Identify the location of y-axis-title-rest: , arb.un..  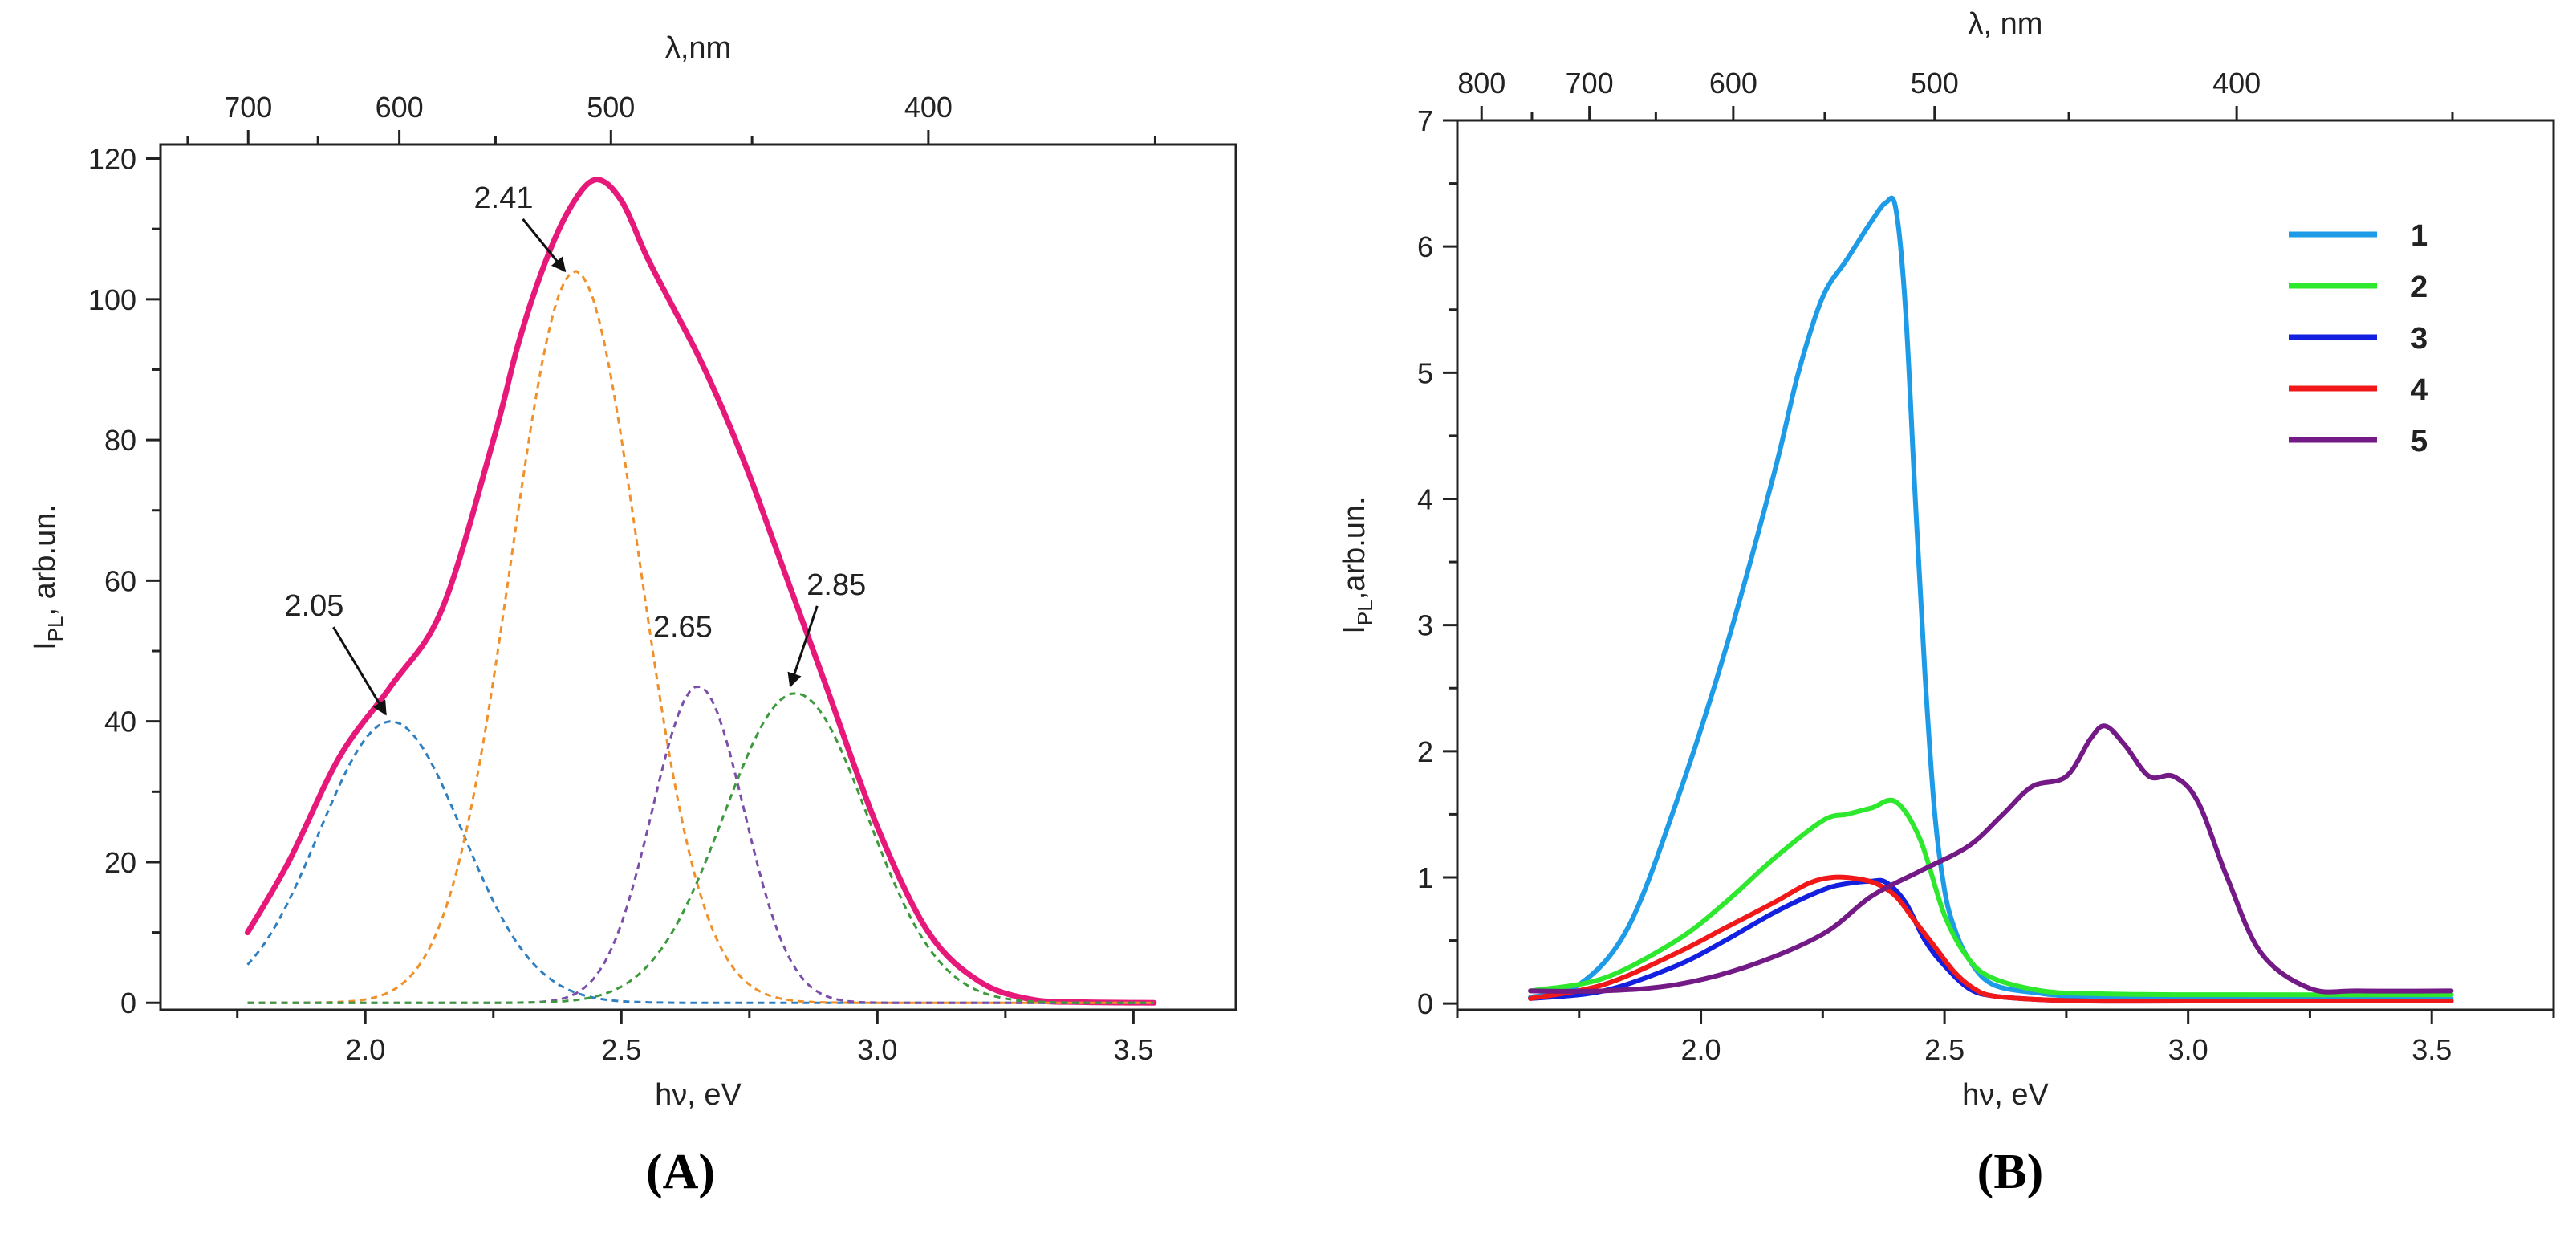
(45, 560).